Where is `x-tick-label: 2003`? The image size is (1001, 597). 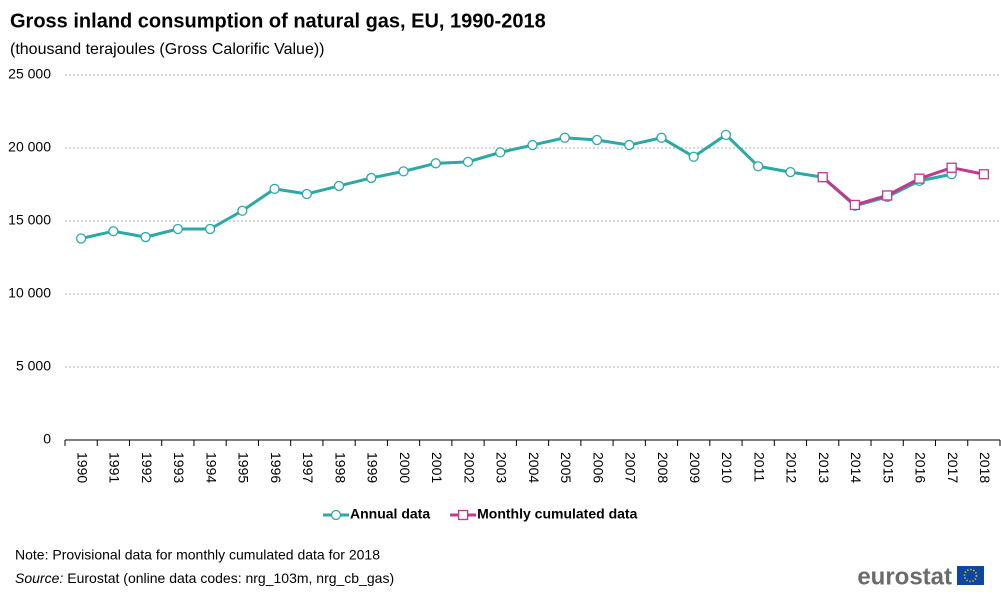 x-tick-label: 2003 is located at coordinates (502, 467).